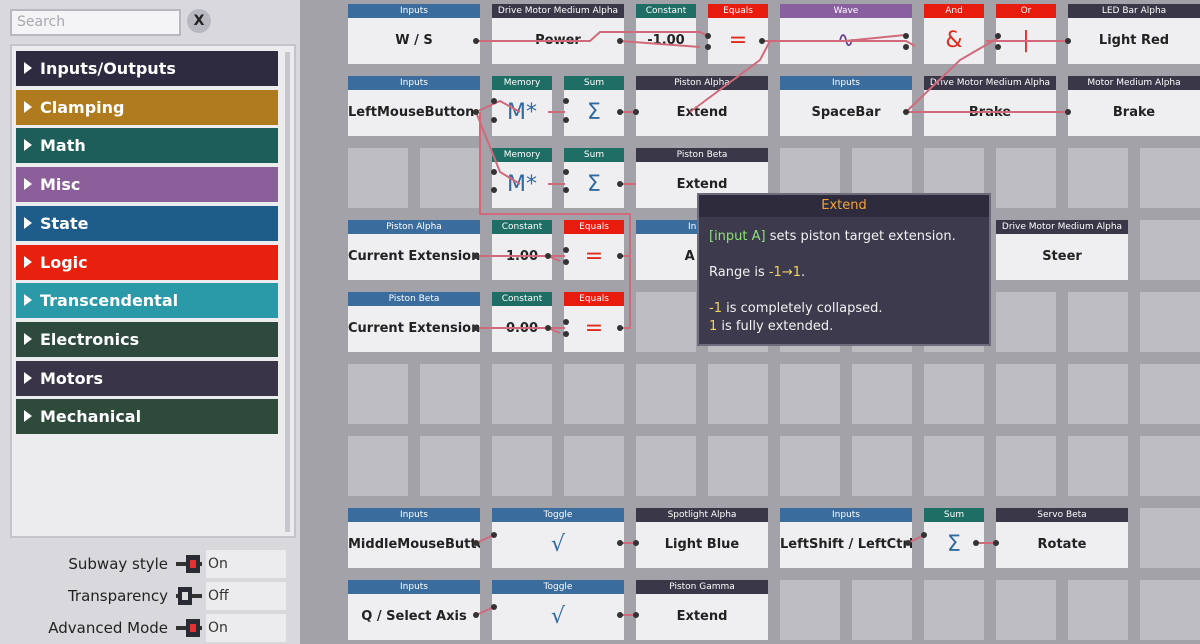 The height and width of the screenshot is (644, 1200). Describe the element at coordinates (846, 34) in the screenshot. I see `node: Wave ∿` at that location.